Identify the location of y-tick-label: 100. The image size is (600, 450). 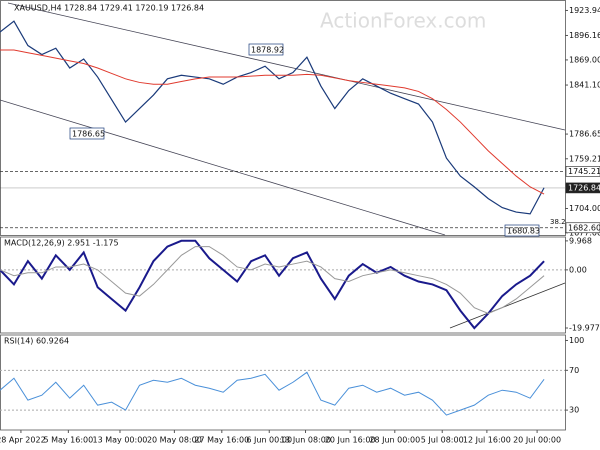
(576, 340).